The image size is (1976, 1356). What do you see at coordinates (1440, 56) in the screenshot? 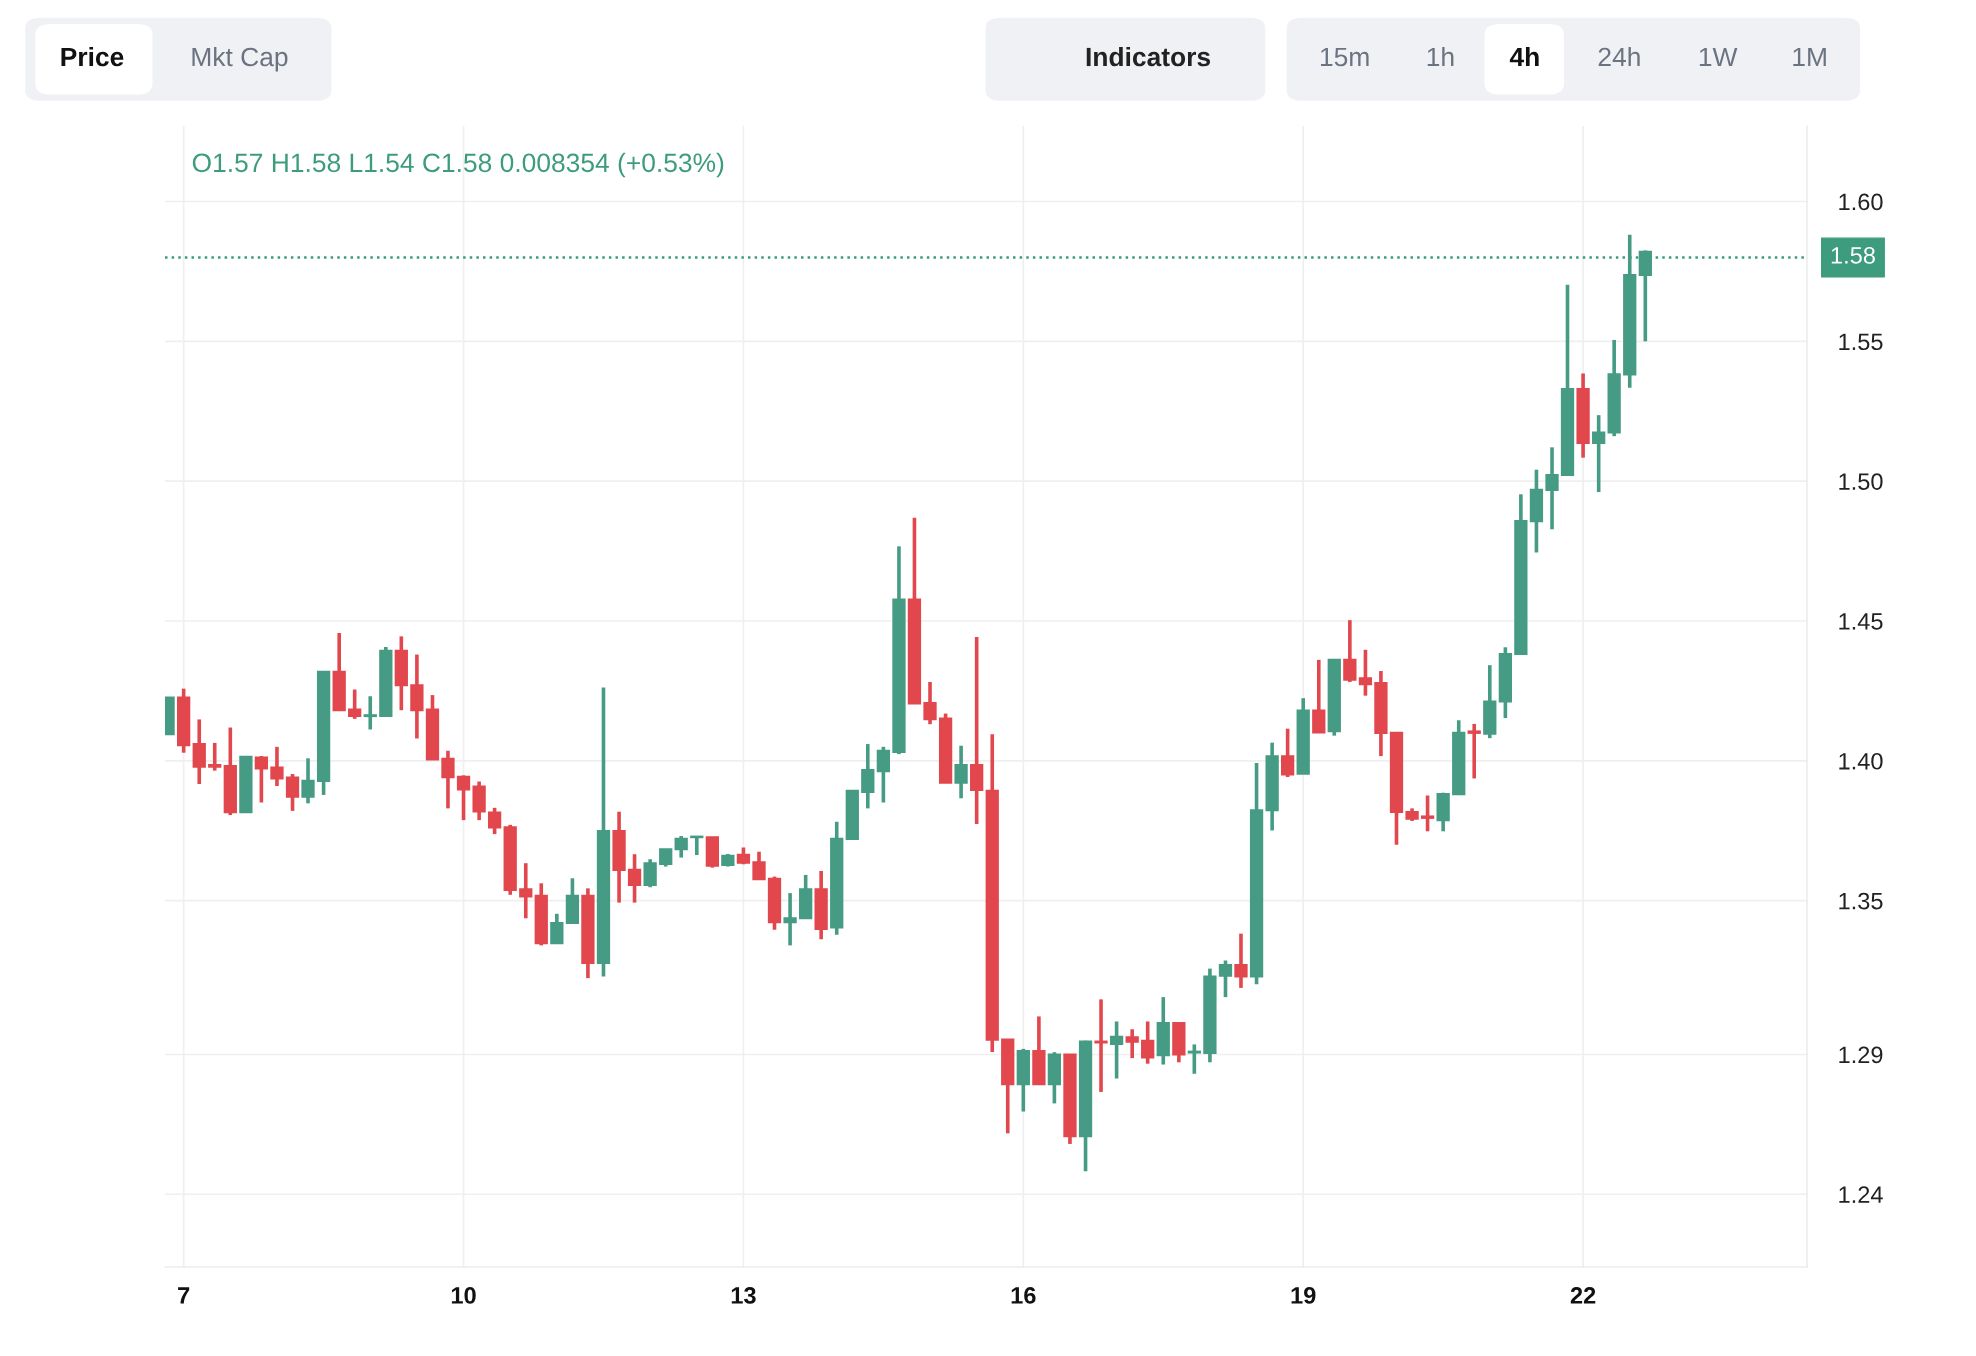
I see `text: 1h` at bounding box center [1440, 56].